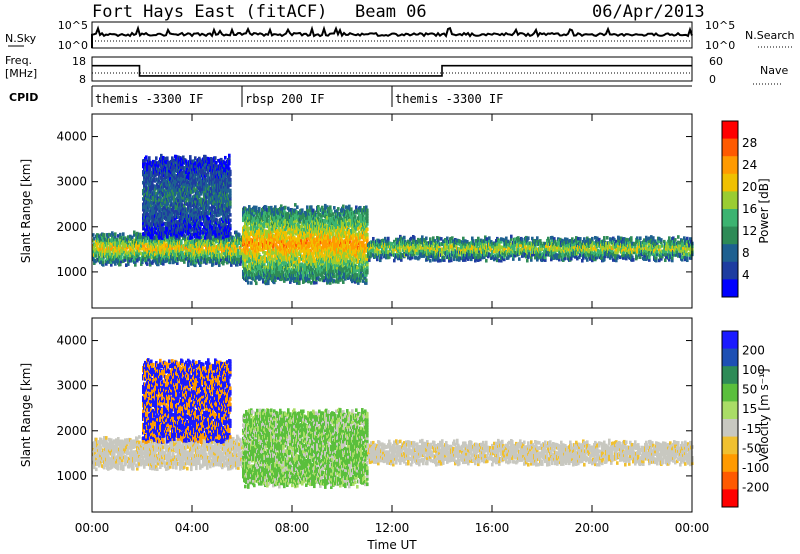 The image size is (800, 554). Describe the element at coordinates (82, 79) in the screenshot. I see `freq-tick-bottom: 8` at that location.